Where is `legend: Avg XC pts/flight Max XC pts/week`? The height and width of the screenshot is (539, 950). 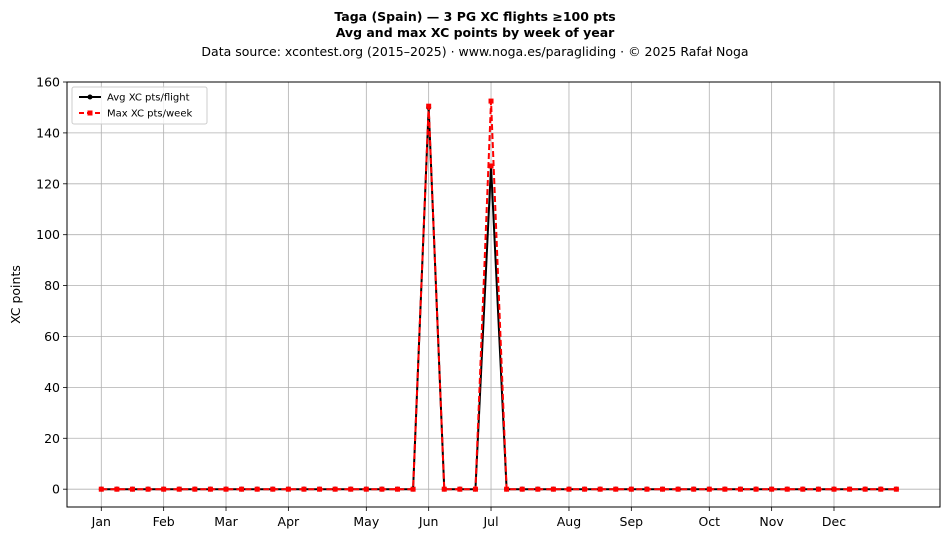
legend: Avg XC pts/flight Max XC pts/week is located at coordinates (139, 105).